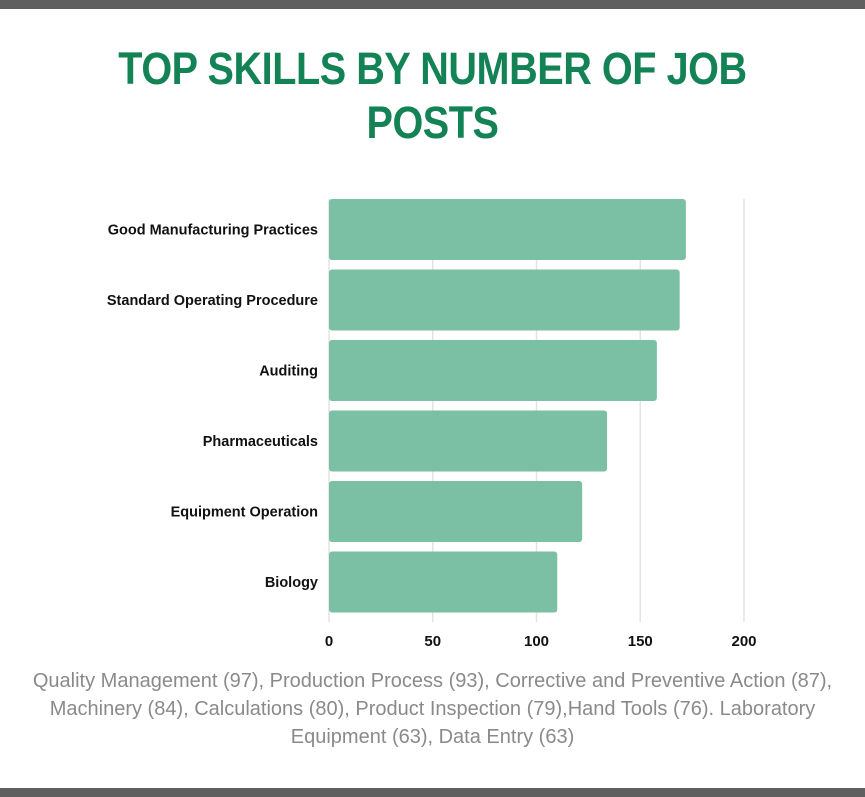 This screenshot has width=865, height=797. I want to click on x-tick-label: 200, so click(743, 641).